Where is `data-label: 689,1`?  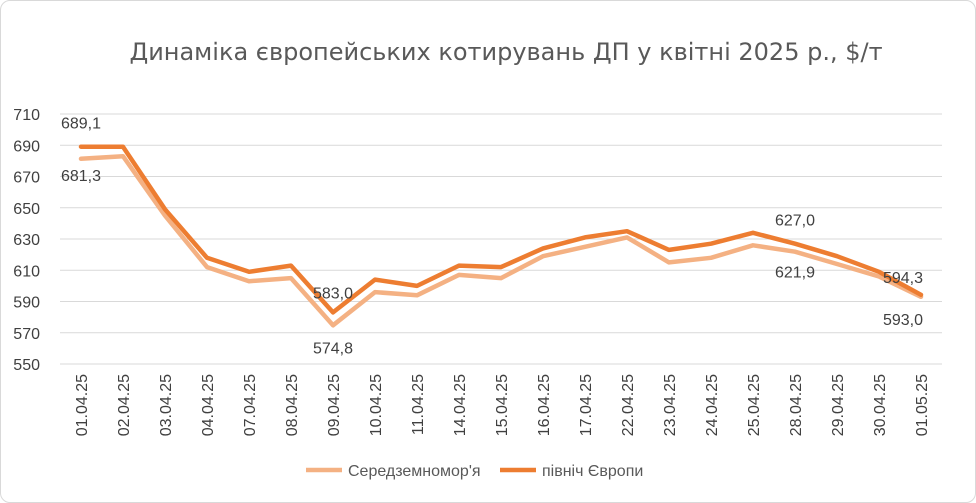 data-label: 689,1 is located at coordinates (81, 124).